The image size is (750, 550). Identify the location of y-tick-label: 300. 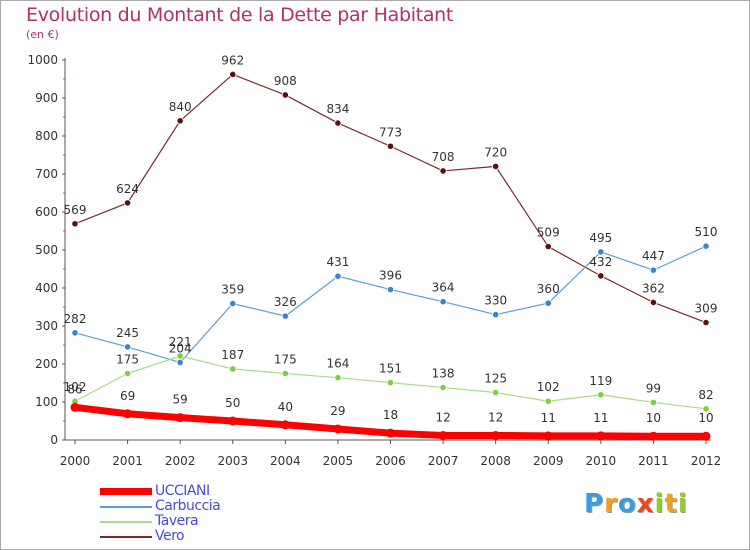
(46, 326).